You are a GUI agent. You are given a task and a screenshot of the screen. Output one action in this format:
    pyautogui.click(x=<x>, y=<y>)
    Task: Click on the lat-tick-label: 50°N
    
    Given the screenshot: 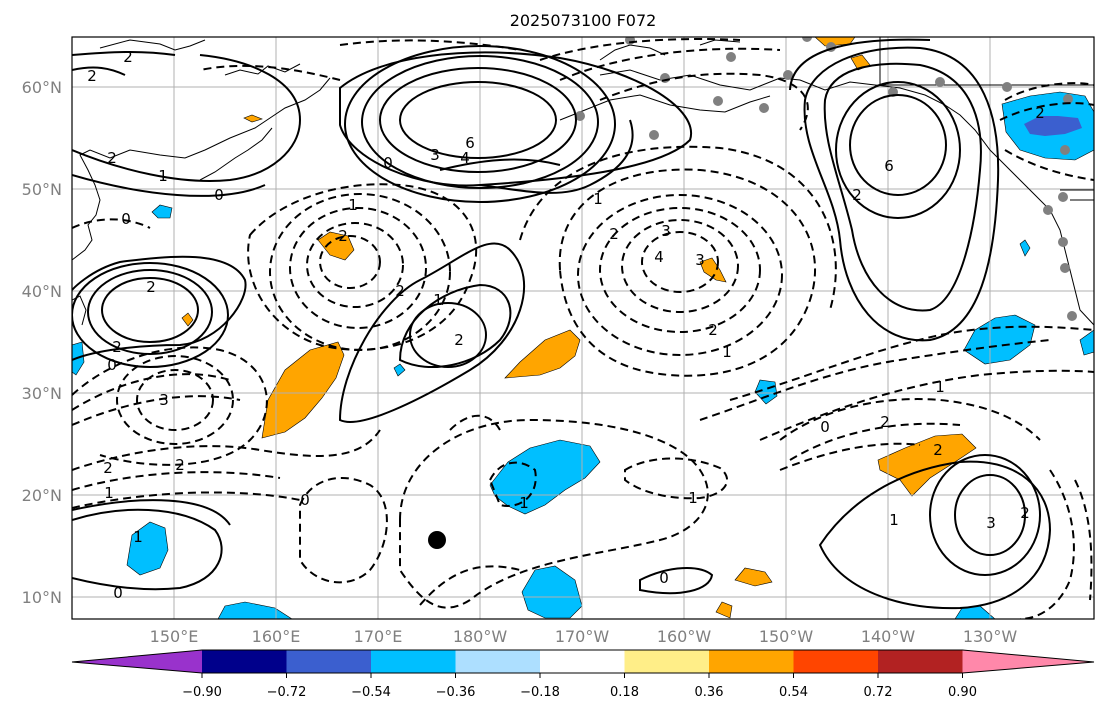 What is the action you would take?
    pyautogui.click(x=42, y=189)
    